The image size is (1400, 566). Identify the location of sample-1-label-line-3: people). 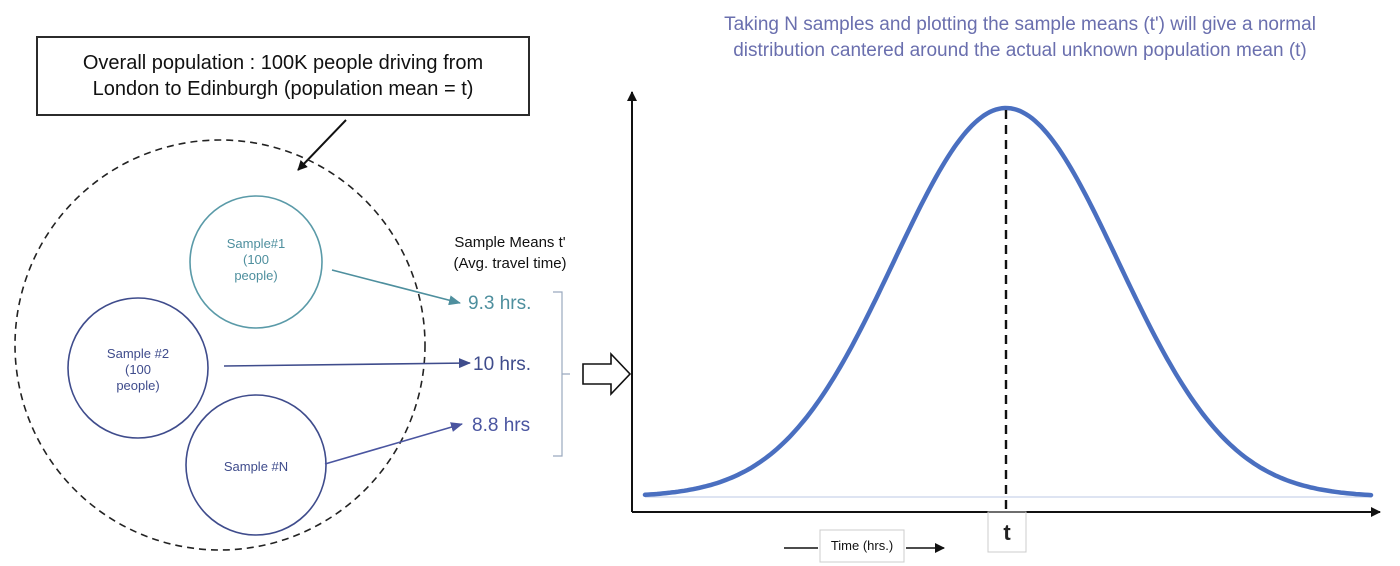
(256, 275).